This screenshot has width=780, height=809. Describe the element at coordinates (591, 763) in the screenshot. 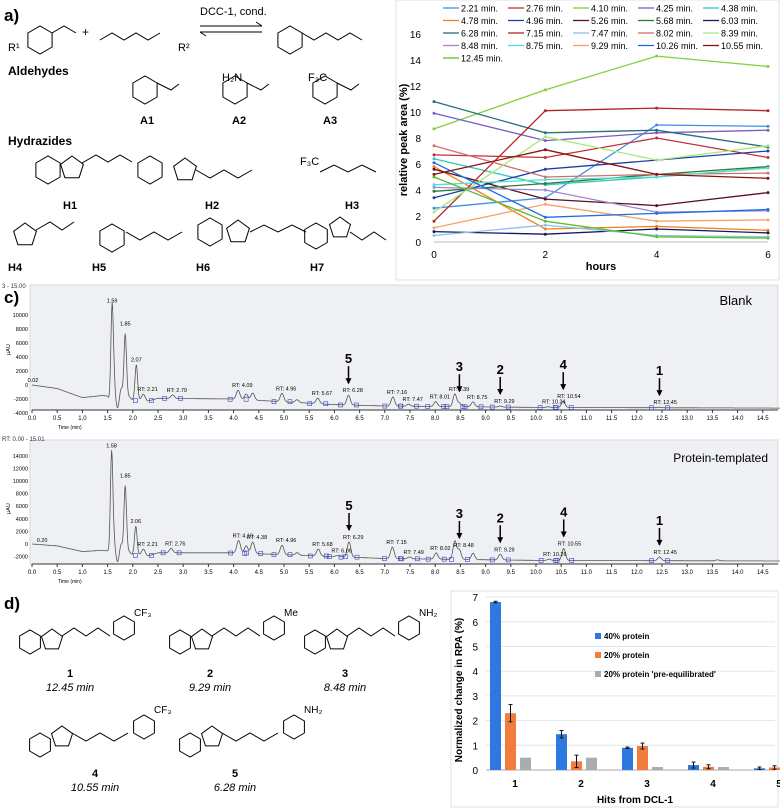

I see `bar` at that location.